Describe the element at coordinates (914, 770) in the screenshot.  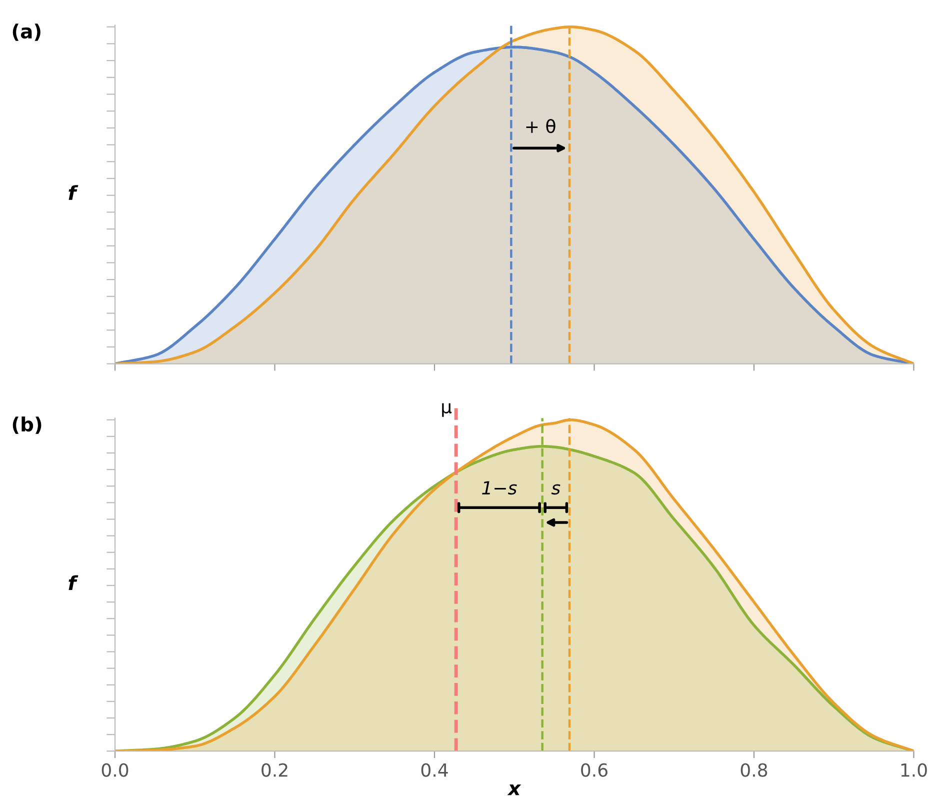
I see `x-tick-label: 1.0` at that location.